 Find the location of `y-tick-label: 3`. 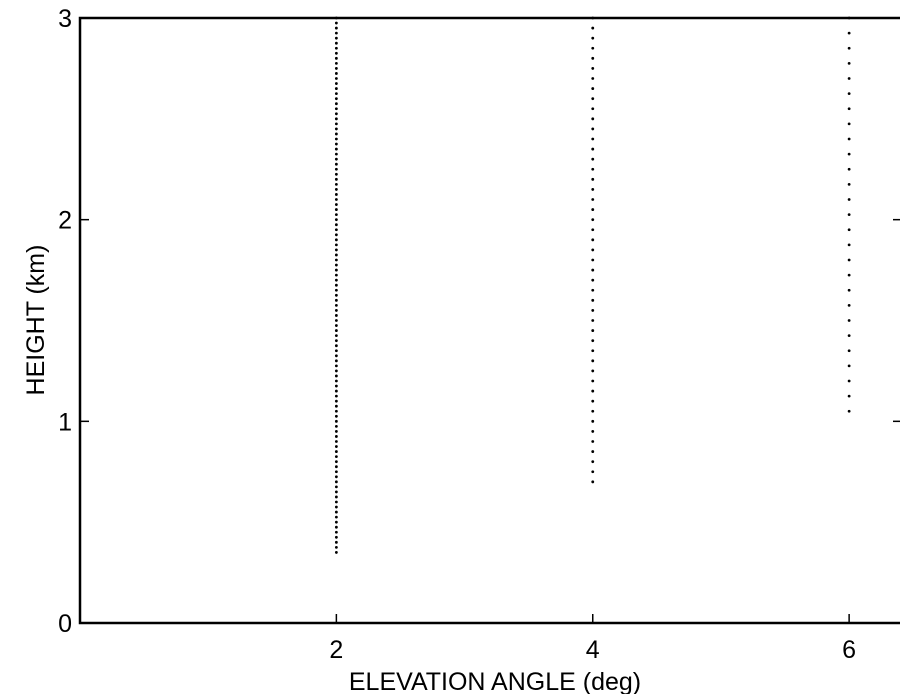

y-tick-label: 3 is located at coordinates (65, 19).